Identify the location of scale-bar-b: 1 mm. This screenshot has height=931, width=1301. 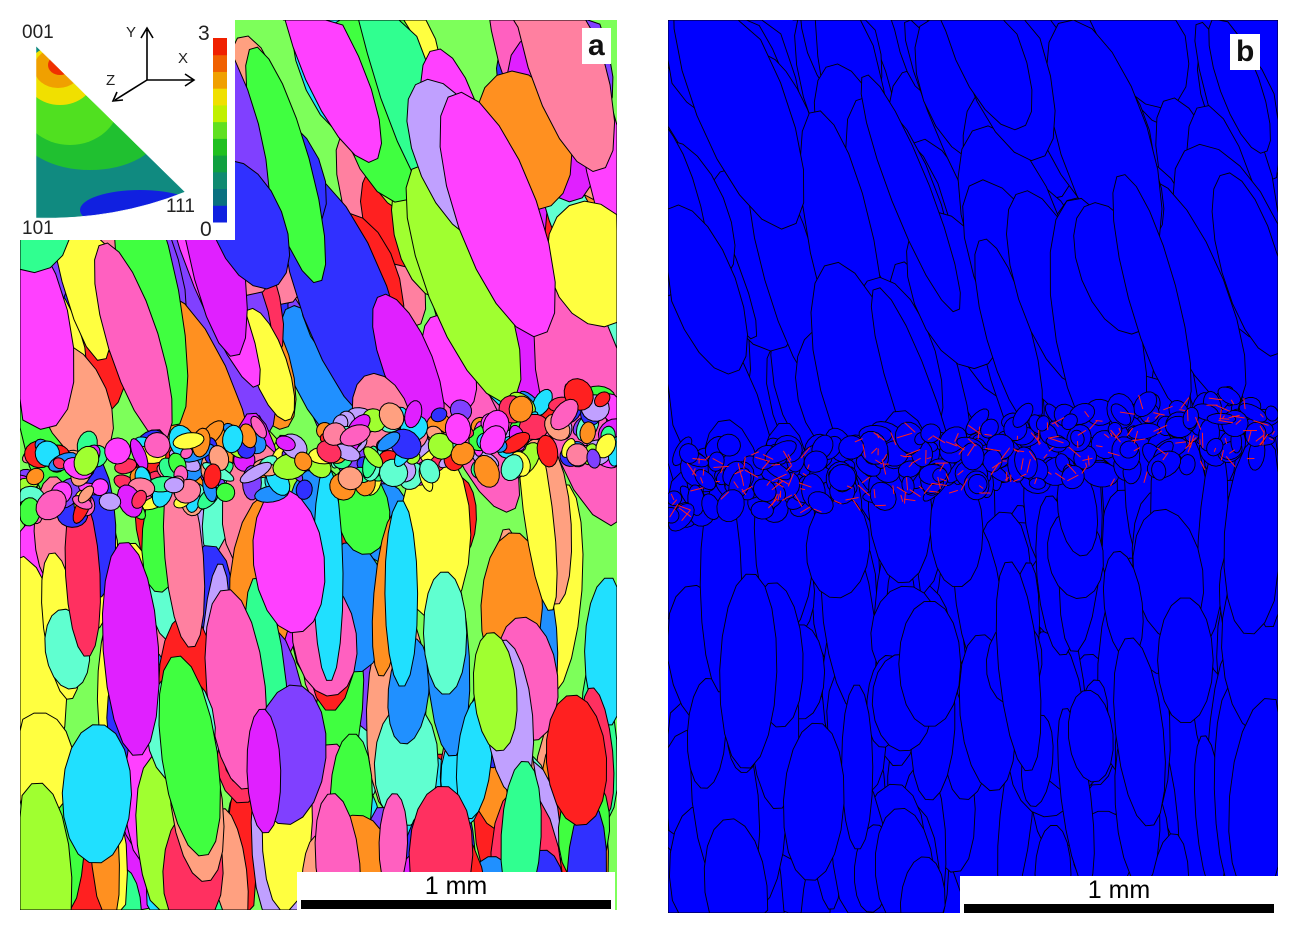
(1119, 894).